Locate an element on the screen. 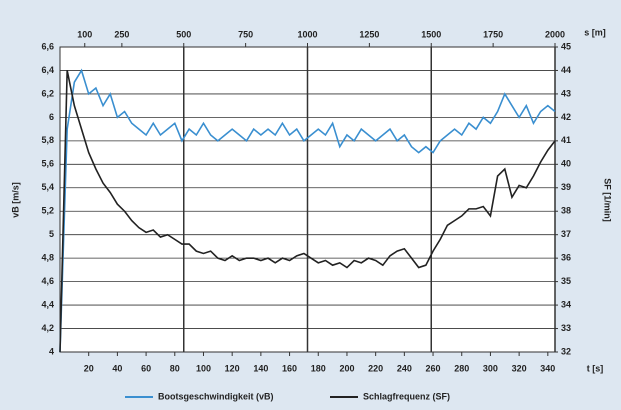 The width and height of the screenshot is (621, 410). x-tick-label: 100 is located at coordinates (203, 368).